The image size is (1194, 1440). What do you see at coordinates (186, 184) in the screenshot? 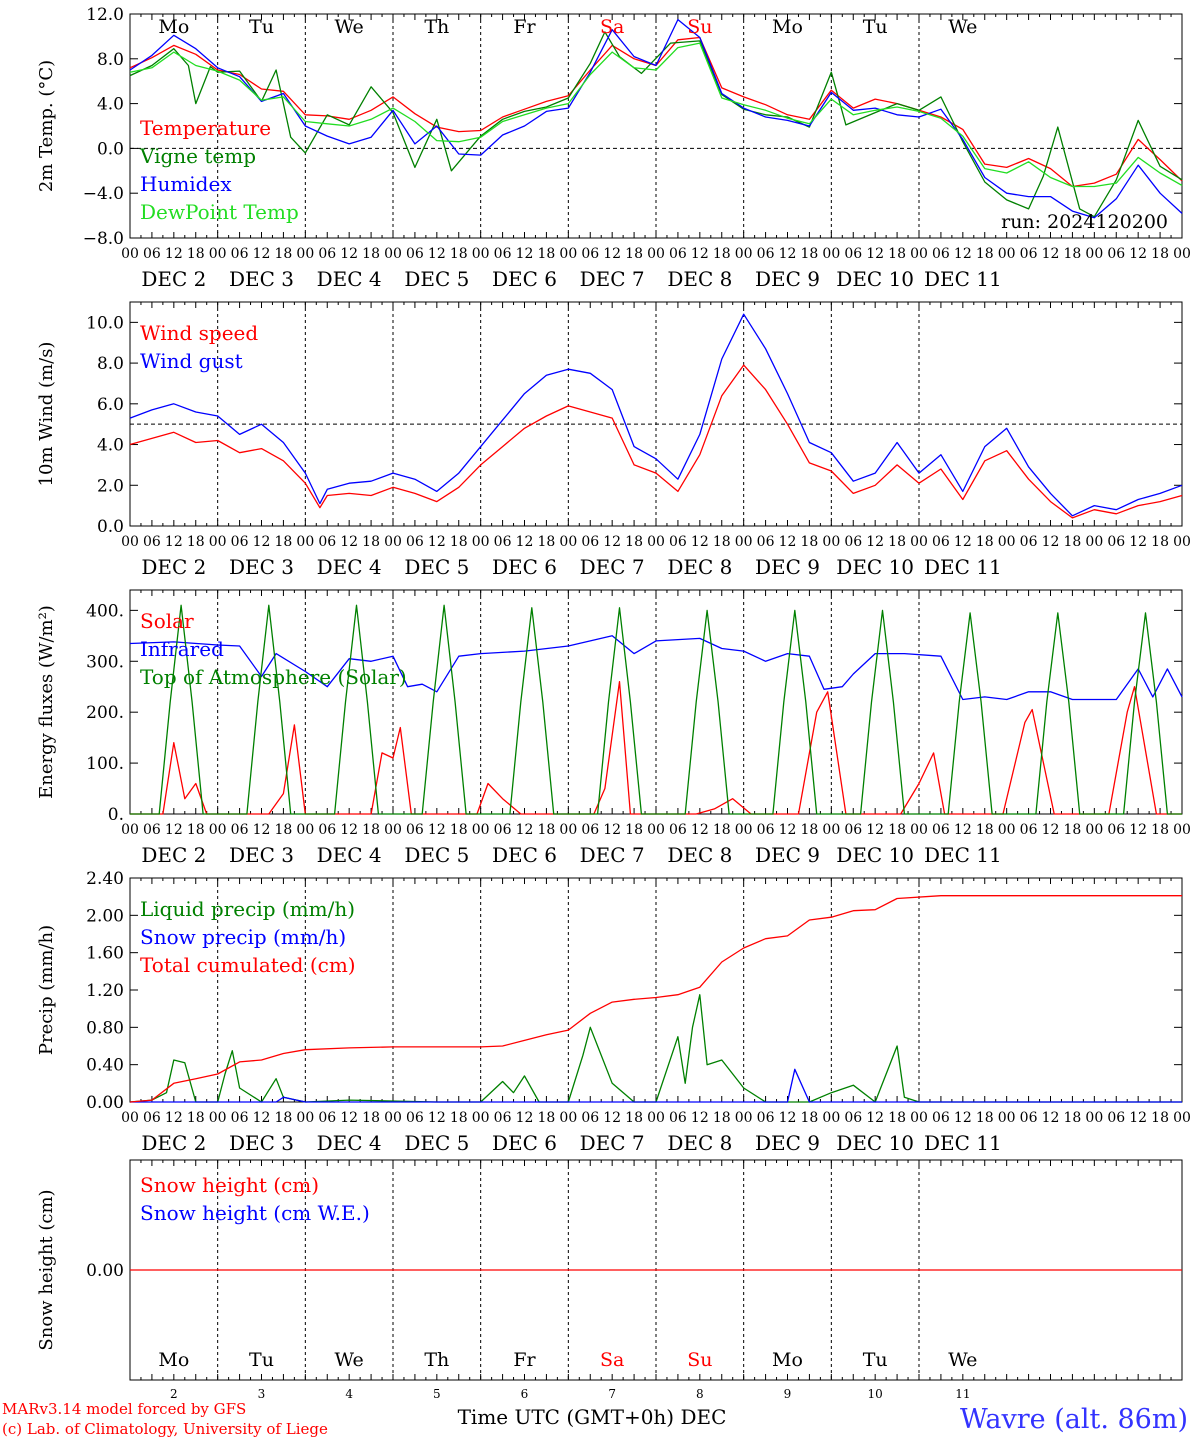
I see `legend-entry: Humidex` at bounding box center [186, 184].